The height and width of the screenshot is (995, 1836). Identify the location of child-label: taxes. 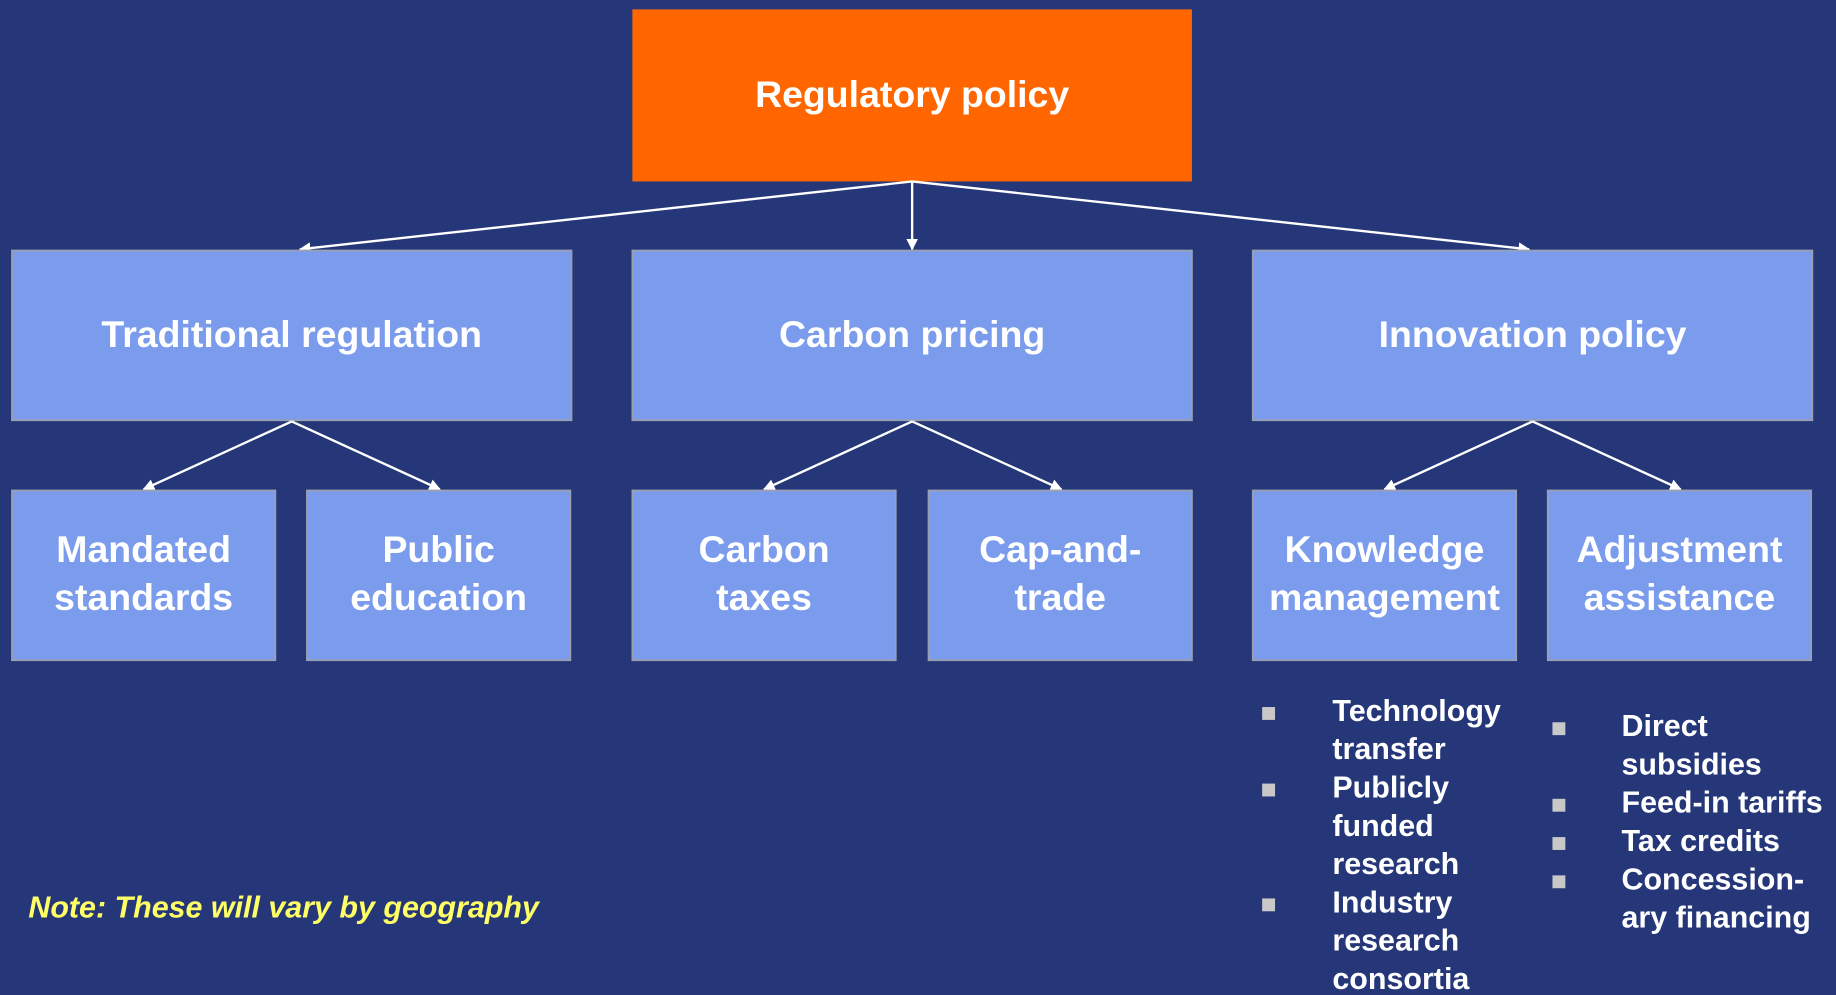
(764, 597).